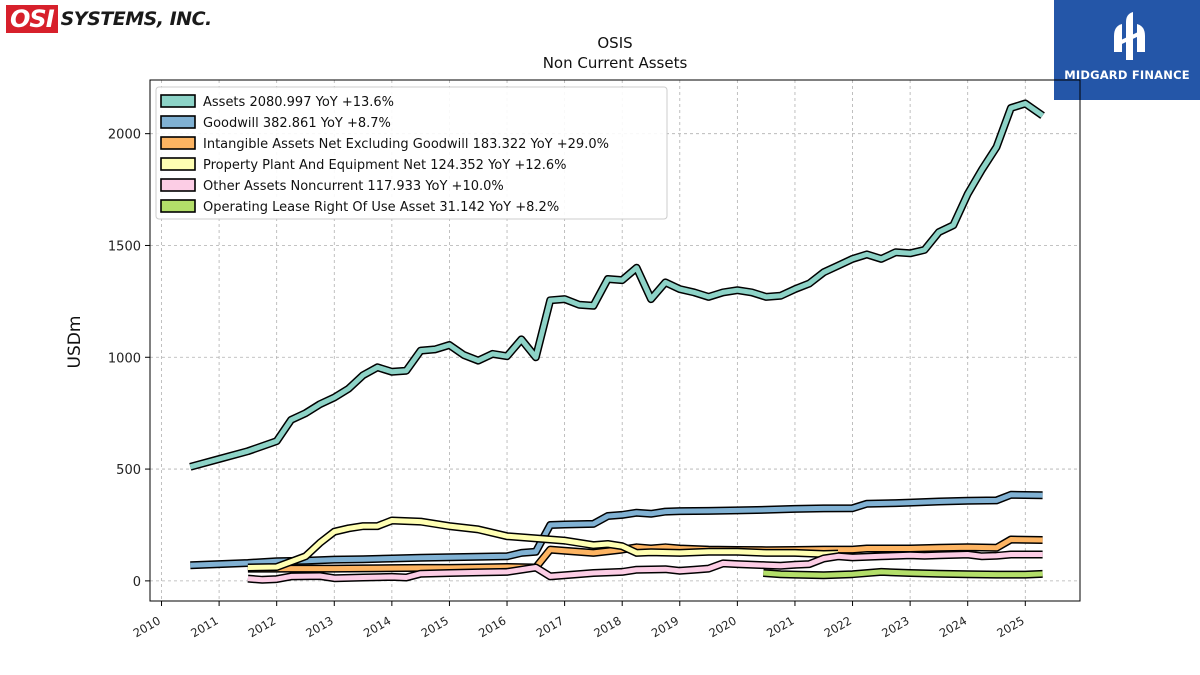 This screenshot has height=675, width=1200. I want to click on brand-name: MIDGARD FINANCE, so click(1127, 75).